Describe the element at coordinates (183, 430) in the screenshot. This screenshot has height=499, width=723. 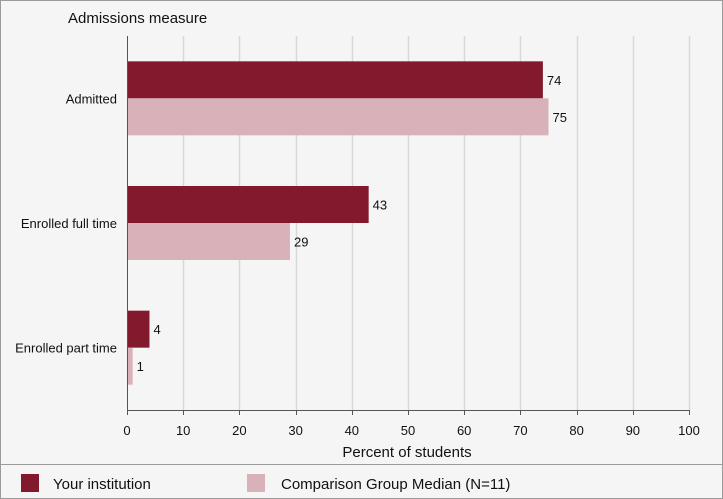
I see `x-tick-label-10: 10` at that location.